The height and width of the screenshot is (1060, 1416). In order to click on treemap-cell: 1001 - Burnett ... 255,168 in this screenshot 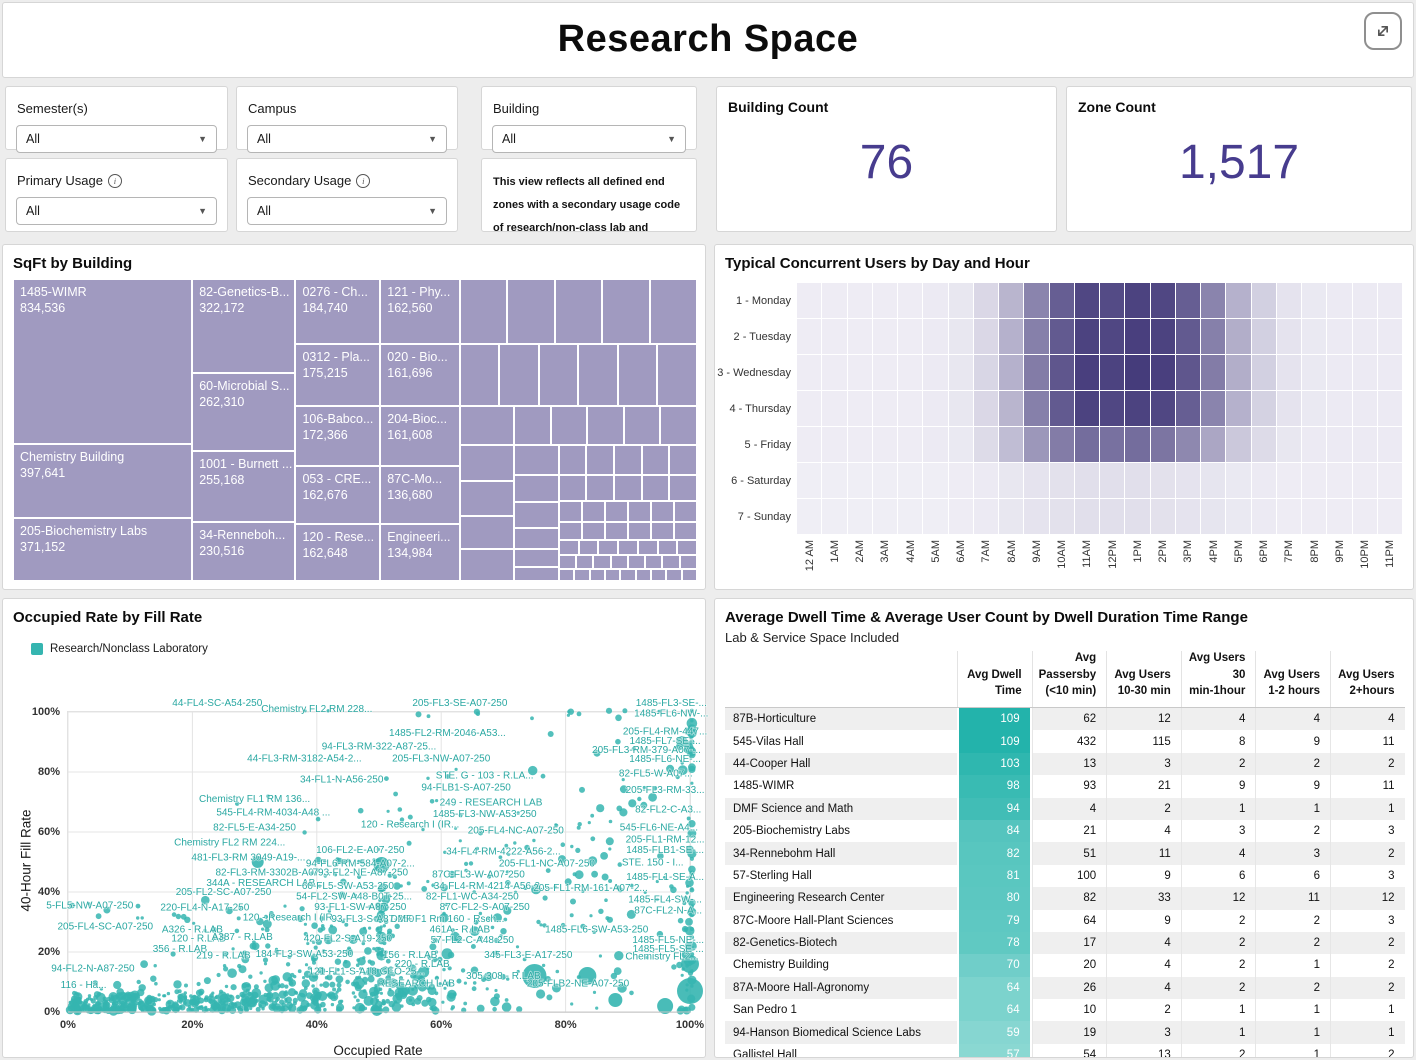, I will do `click(244, 487)`.